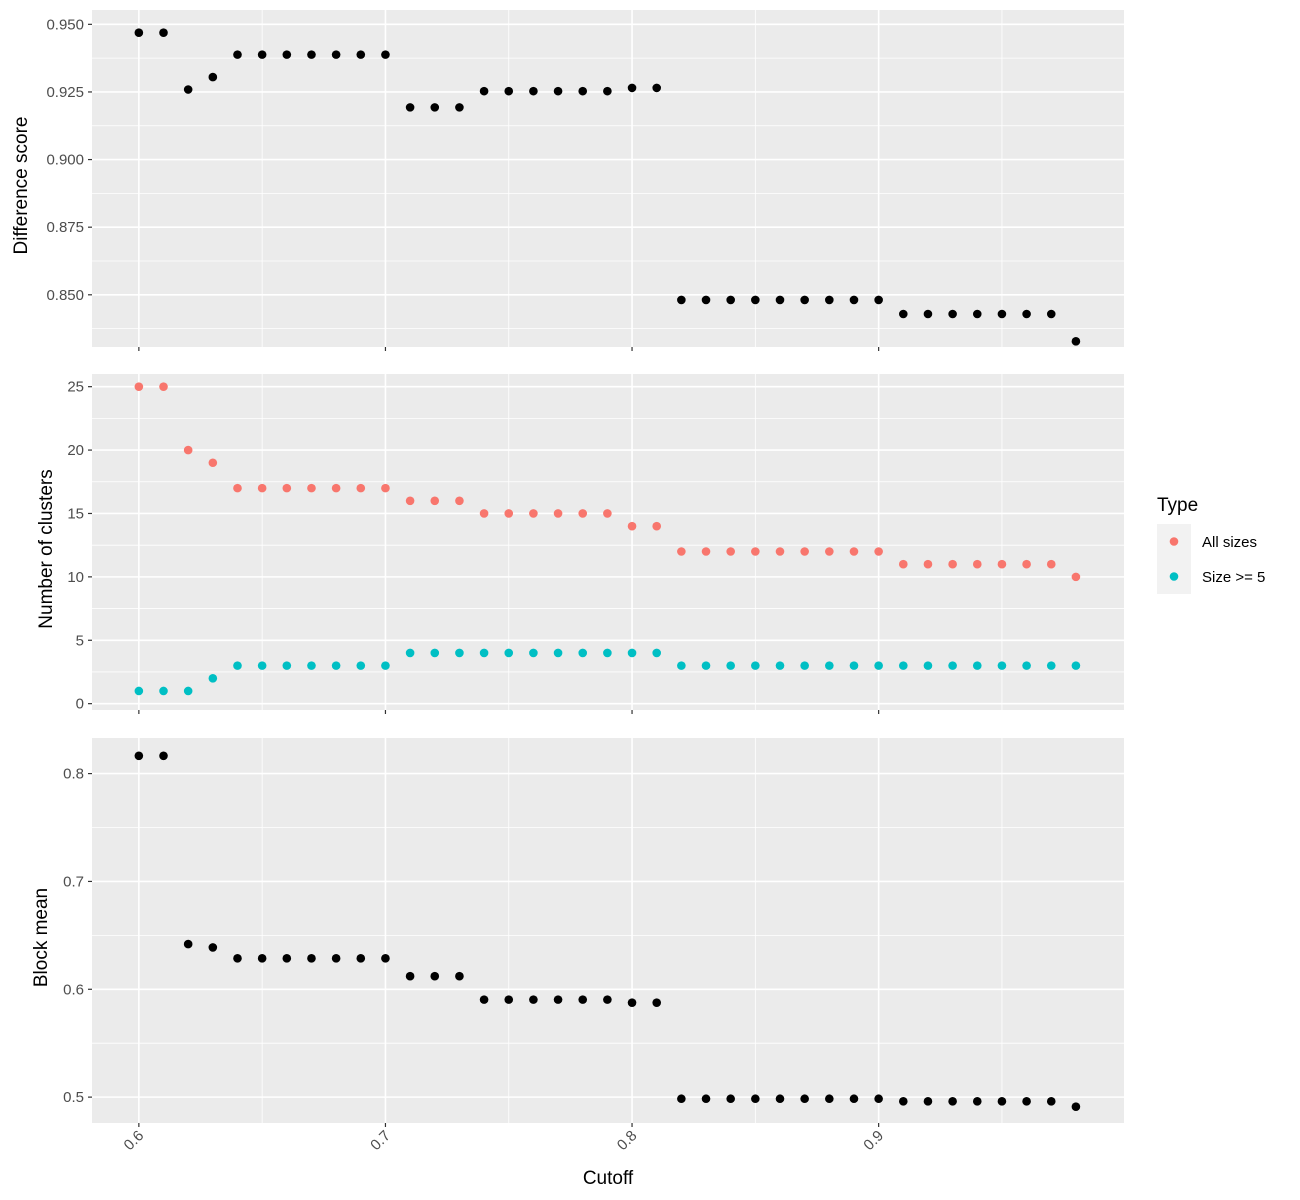 Image resolution: width=1300 pixels, height=1200 pixels. Describe the element at coordinates (75, 450) in the screenshot. I see `y-tick-label: 20` at that location.